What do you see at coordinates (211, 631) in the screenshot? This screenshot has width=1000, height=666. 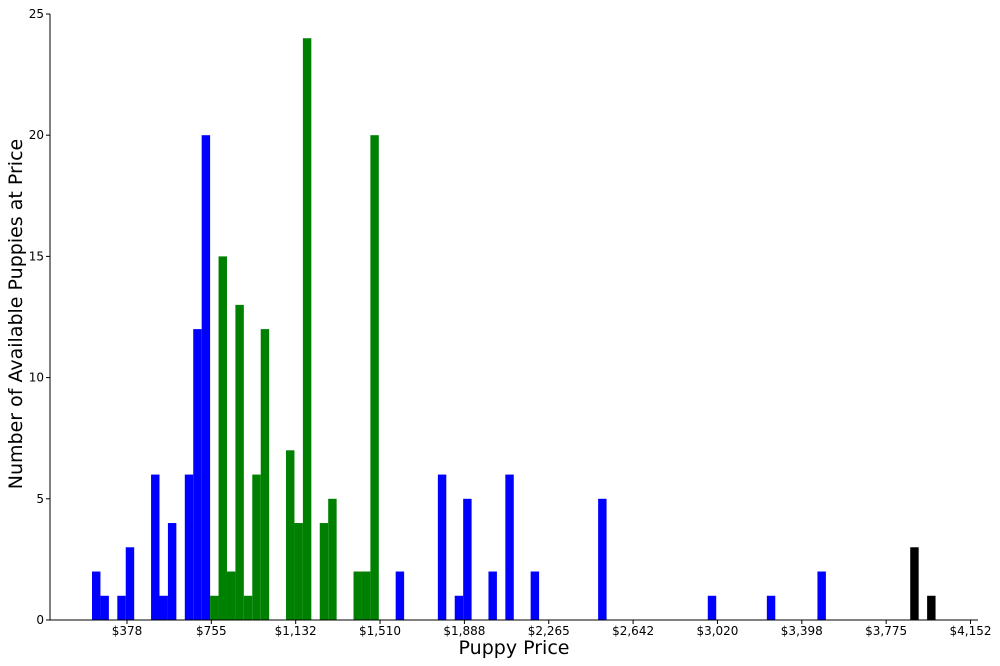 I see `x-tick-label: $755` at bounding box center [211, 631].